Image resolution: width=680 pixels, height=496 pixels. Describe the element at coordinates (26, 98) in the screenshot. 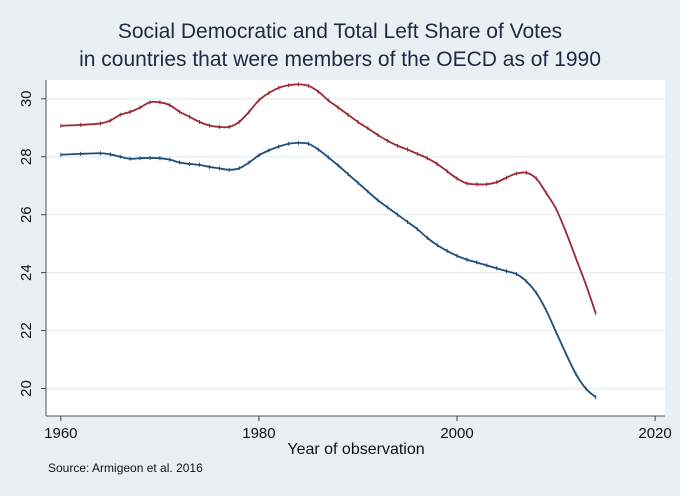

I see `y-tick-label: 30` at that location.